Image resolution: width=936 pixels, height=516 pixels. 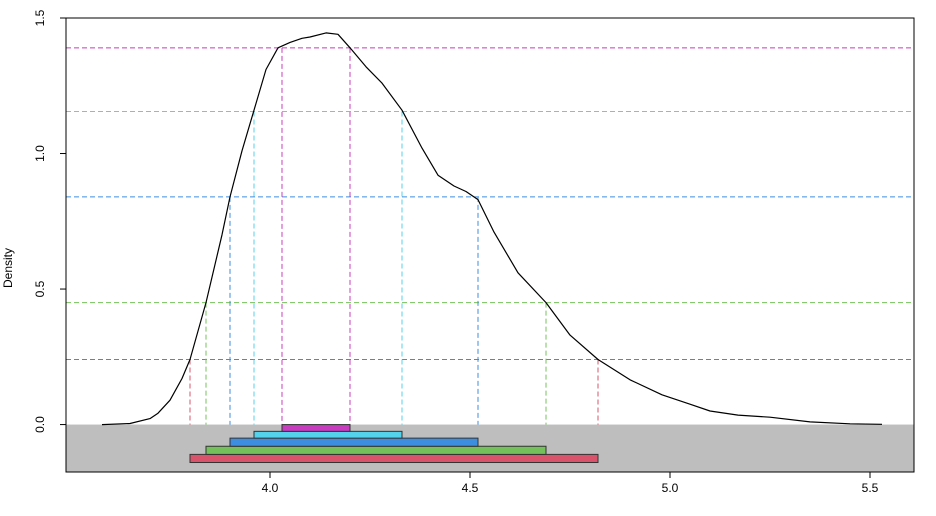 What do you see at coordinates (670, 488) in the screenshot?
I see `x-tick-label: 5.0` at bounding box center [670, 488].